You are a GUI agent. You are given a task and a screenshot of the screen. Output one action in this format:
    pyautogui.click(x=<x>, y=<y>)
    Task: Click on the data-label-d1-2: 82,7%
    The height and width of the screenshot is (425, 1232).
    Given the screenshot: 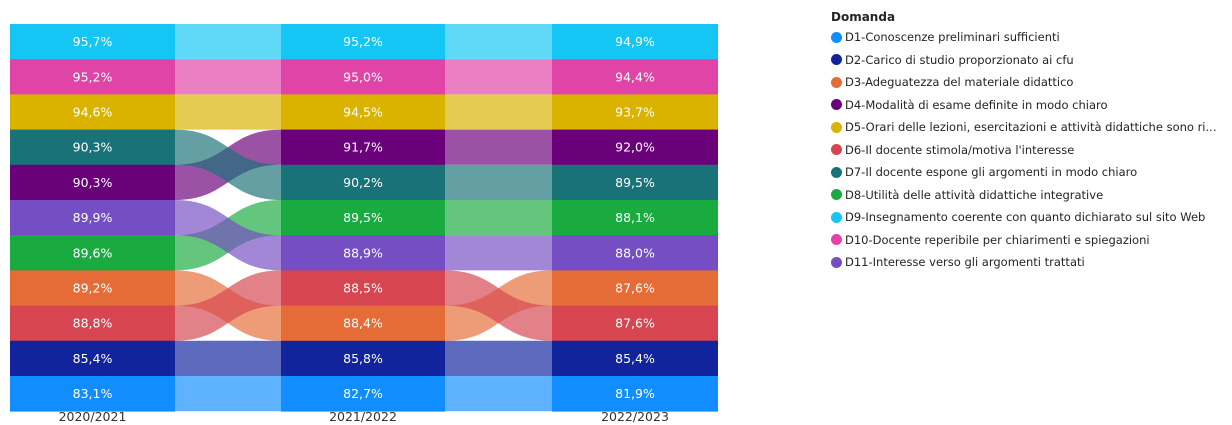 What is the action you would take?
    pyautogui.click(x=363, y=393)
    